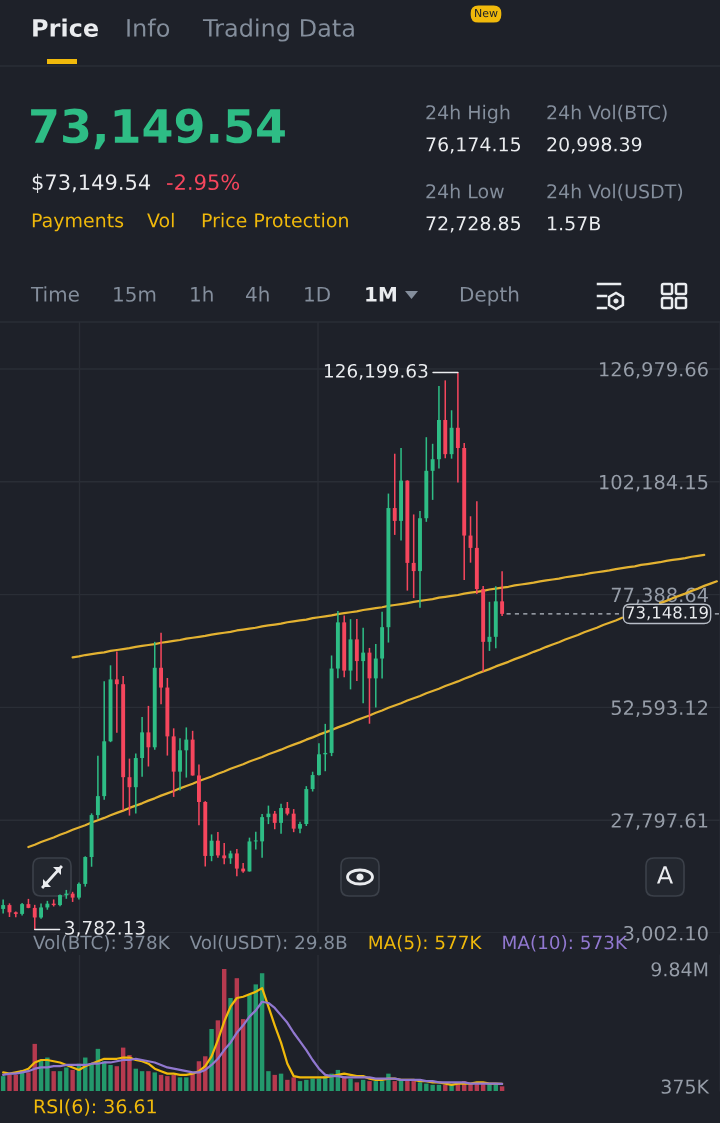  I want to click on text: 24h Vol(BTC), so click(607, 113).